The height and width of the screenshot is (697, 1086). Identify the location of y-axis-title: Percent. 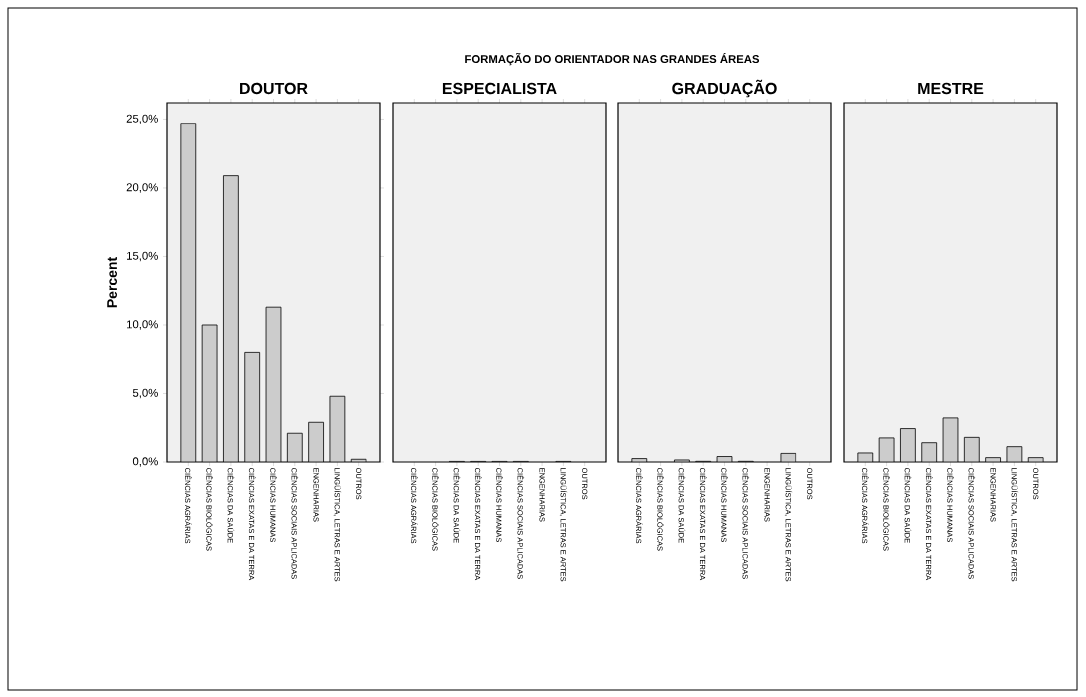
(112, 282).